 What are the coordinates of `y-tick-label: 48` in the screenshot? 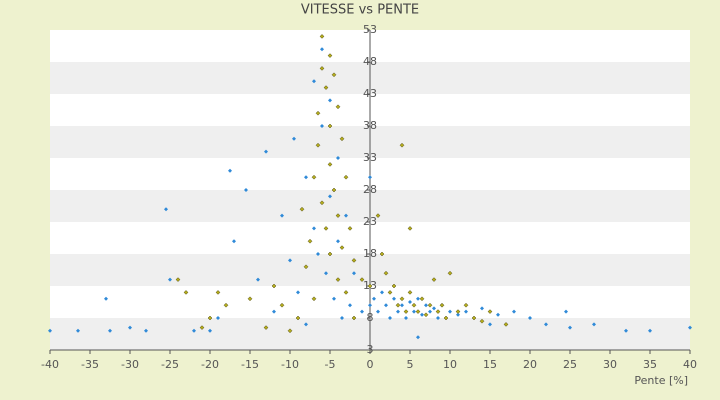 It's located at (370, 61).